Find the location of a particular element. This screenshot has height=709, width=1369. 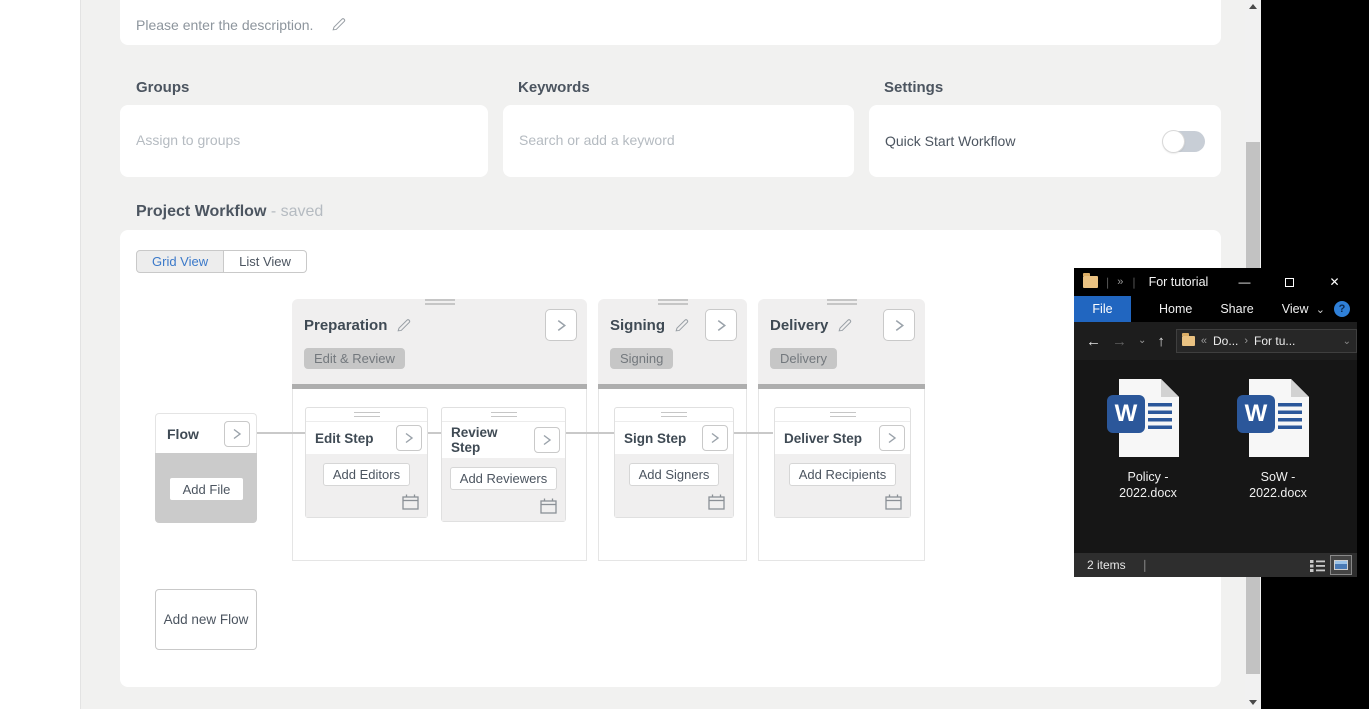

settings-card: Quick Start Workflow is located at coordinates (1045, 141).